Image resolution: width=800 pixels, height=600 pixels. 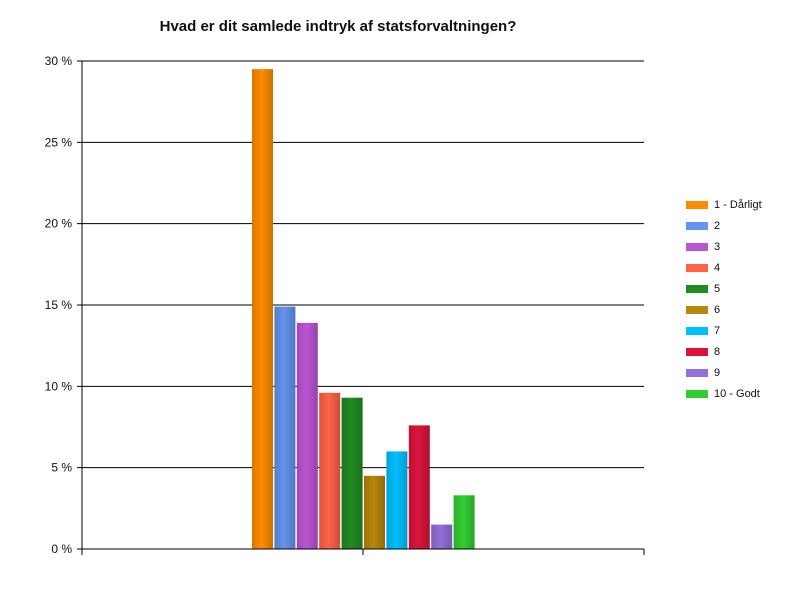 What do you see at coordinates (724, 309) in the screenshot?
I see `legend-item: 6` at bounding box center [724, 309].